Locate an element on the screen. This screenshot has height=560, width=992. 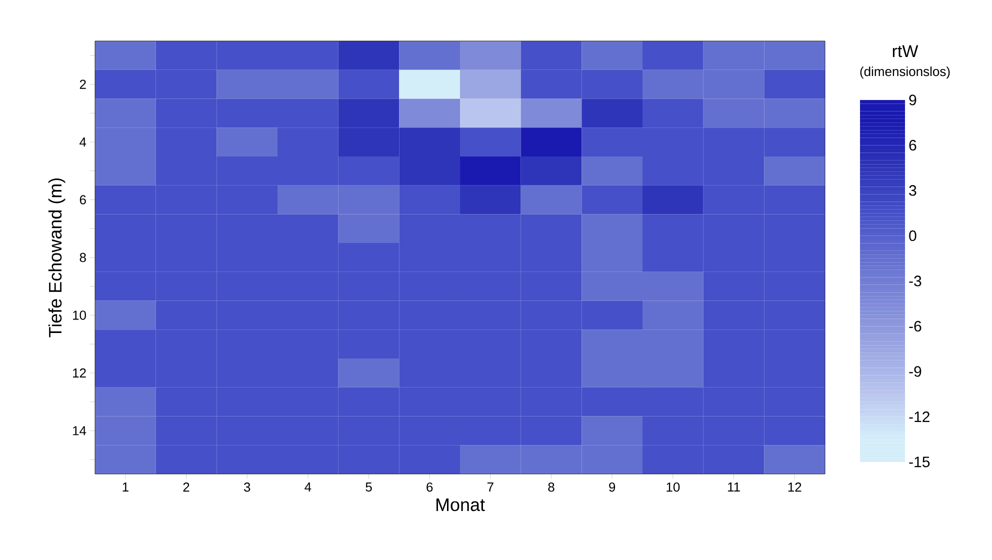
x-tick-label: 12 is located at coordinates (795, 487).